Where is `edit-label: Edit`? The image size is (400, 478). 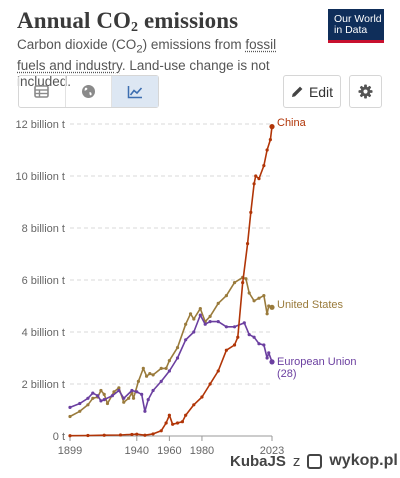 edit-label: Edit is located at coordinates (321, 91).